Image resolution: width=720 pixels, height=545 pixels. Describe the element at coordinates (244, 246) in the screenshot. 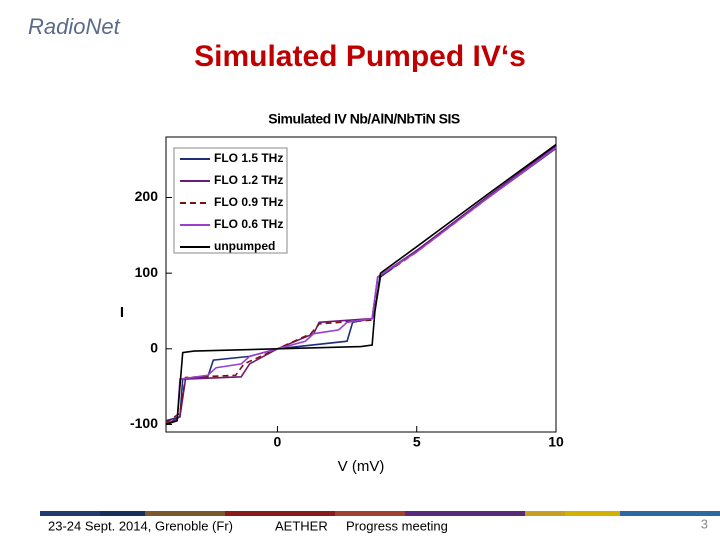

I see `legend-label: unpumped` at that location.